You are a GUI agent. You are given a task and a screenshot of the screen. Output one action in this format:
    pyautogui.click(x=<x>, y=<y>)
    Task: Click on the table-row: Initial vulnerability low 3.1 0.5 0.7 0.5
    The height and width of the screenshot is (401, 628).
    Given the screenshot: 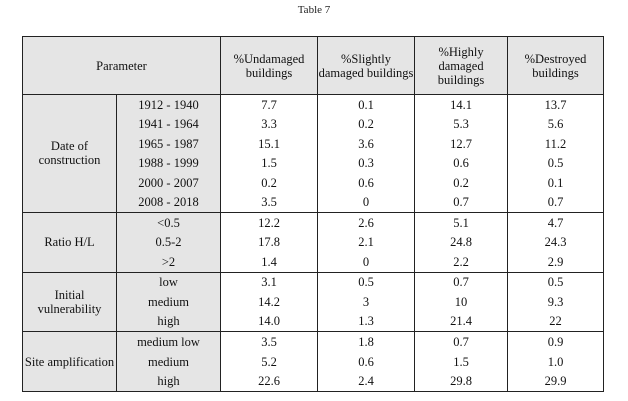 What is the action you would take?
    pyautogui.click(x=313, y=302)
    